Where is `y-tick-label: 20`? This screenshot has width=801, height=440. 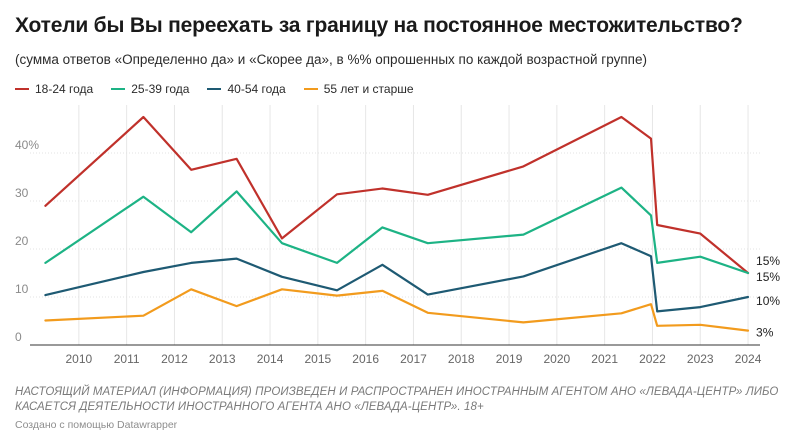
y-tick-label: 20 is located at coordinates (22, 241).